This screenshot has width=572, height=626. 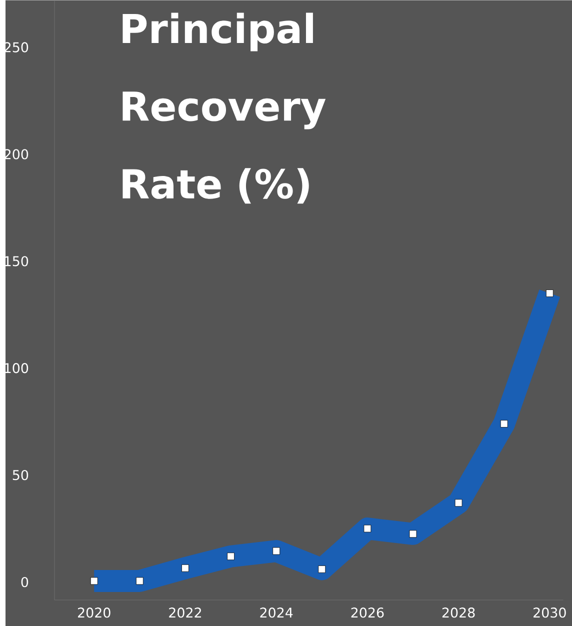 I want to click on x-tick-label: 2028, so click(x=458, y=613).